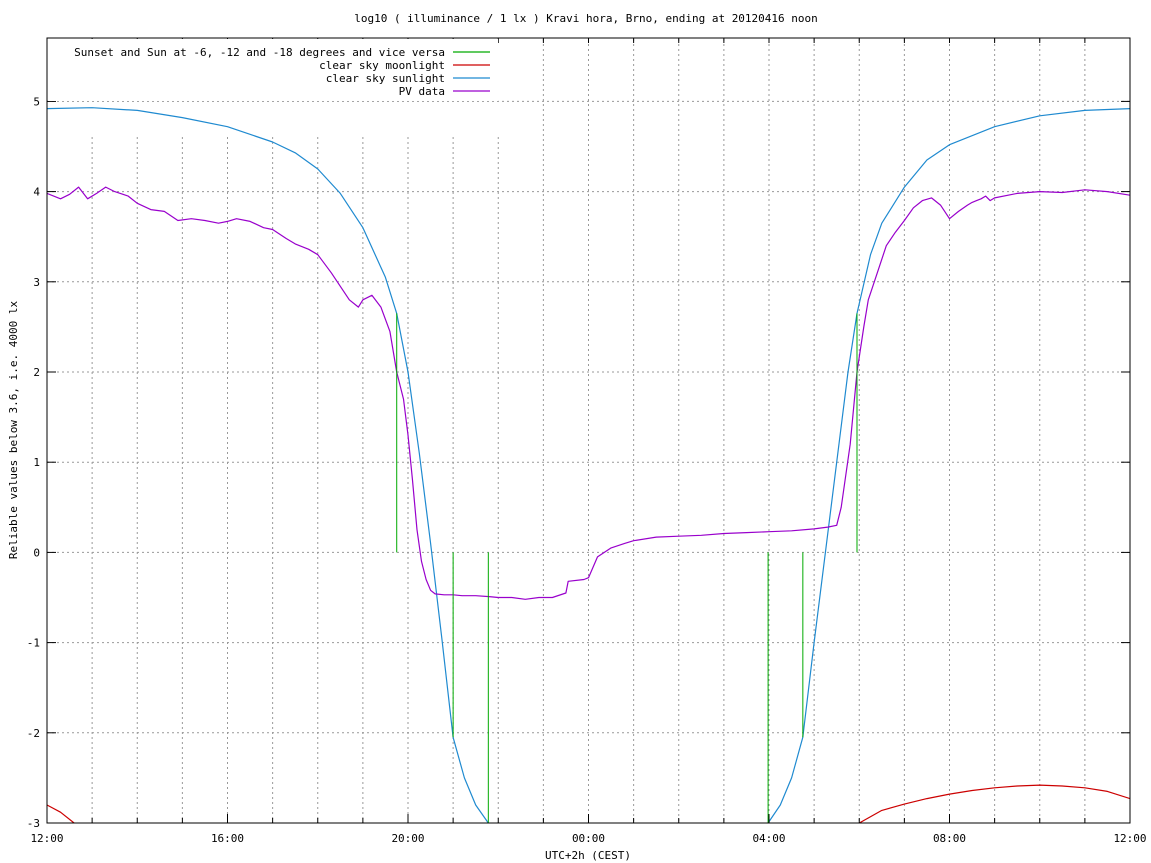 The image size is (1151, 863). What do you see at coordinates (13, 429) in the screenshot?
I see `y-axis-label: Reliable values below 3.6, i.e. 4000 lx` at bounding box center [13, 429].